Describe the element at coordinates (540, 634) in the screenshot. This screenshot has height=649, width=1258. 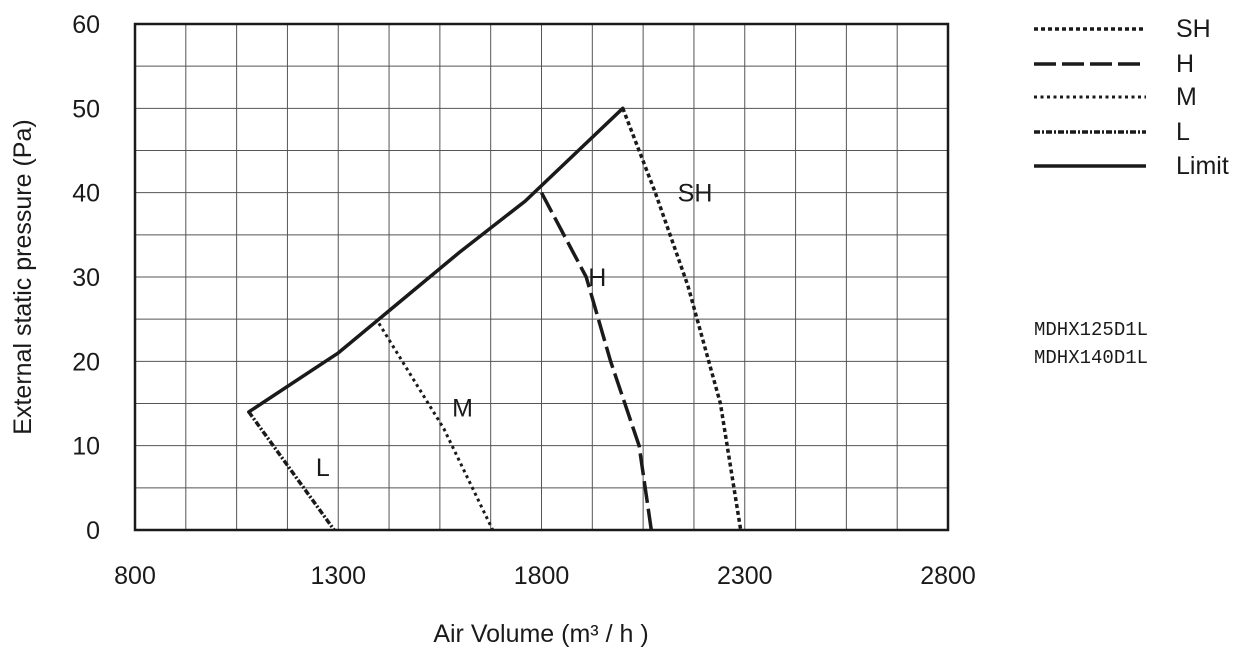
I see `x-axis-title: Air Volume (m³ / h )` at that location.